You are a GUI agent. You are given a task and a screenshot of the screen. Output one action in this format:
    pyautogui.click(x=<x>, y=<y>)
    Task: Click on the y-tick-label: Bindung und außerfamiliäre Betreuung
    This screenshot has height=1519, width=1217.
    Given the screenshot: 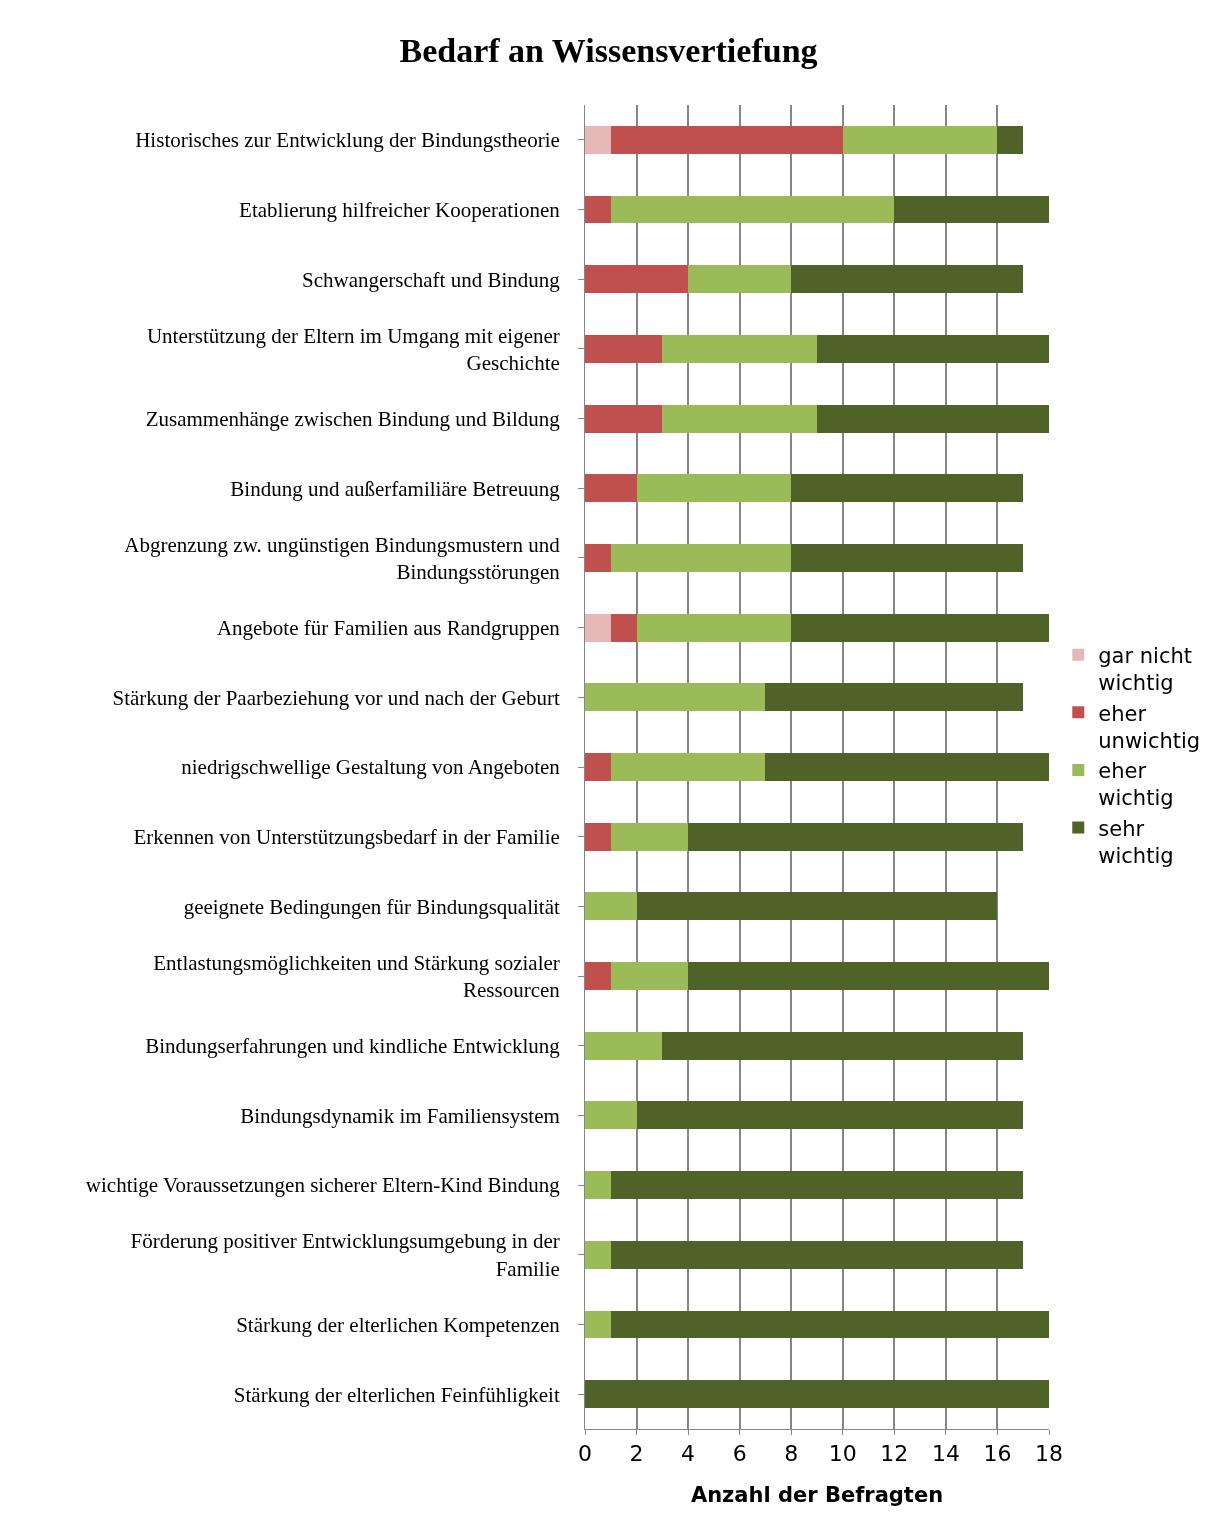 What is the action you would take?
    pyautogui.click(x=395, y=488)
    